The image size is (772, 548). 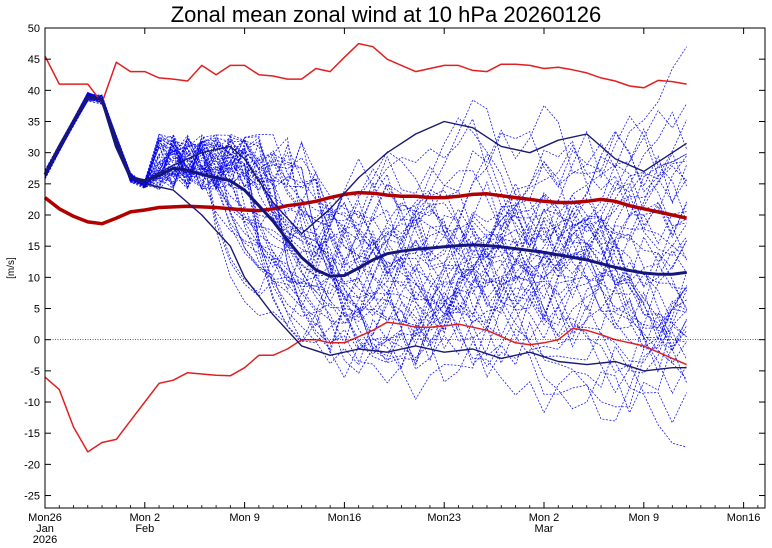 What do you see at coordinates (34, 29) in the screenshot?
I see `y-tick-label: 50` at bounding box center [34, 29].